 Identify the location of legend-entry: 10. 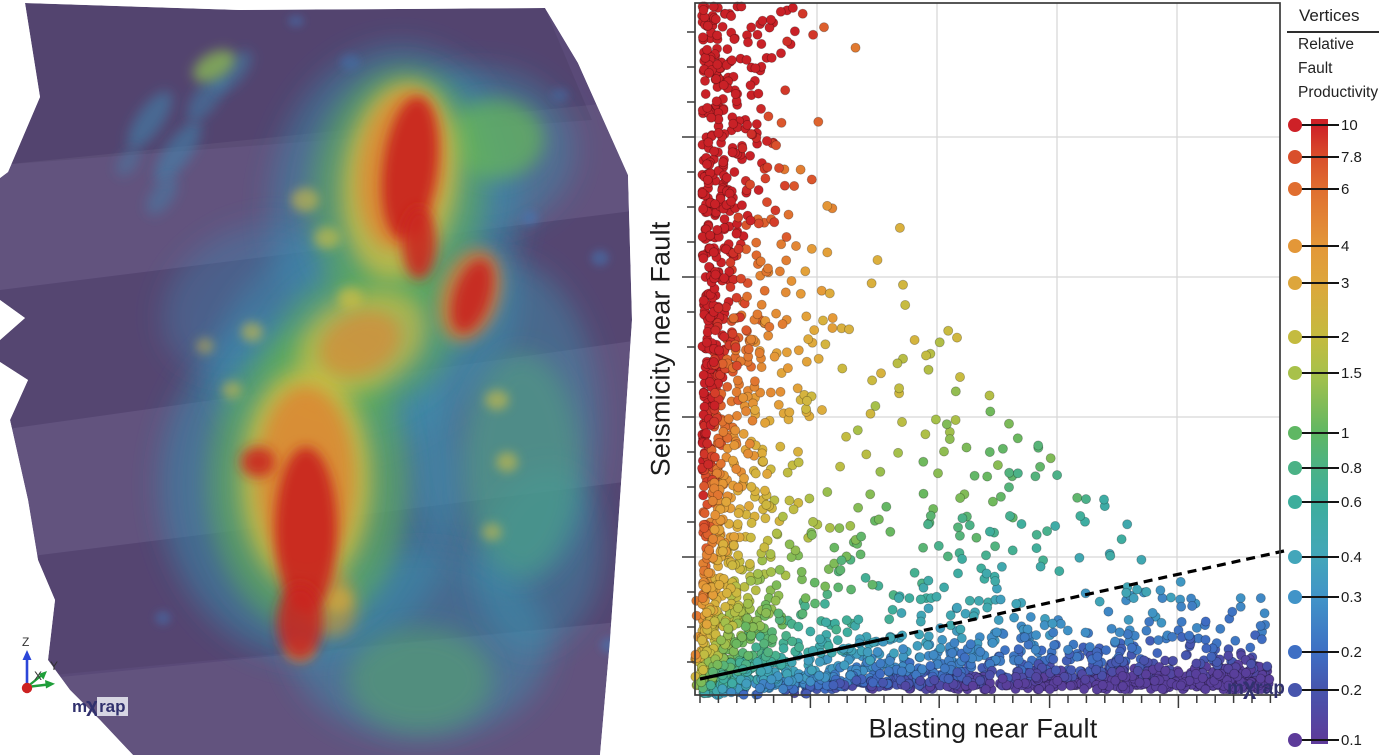
(1333, 125).